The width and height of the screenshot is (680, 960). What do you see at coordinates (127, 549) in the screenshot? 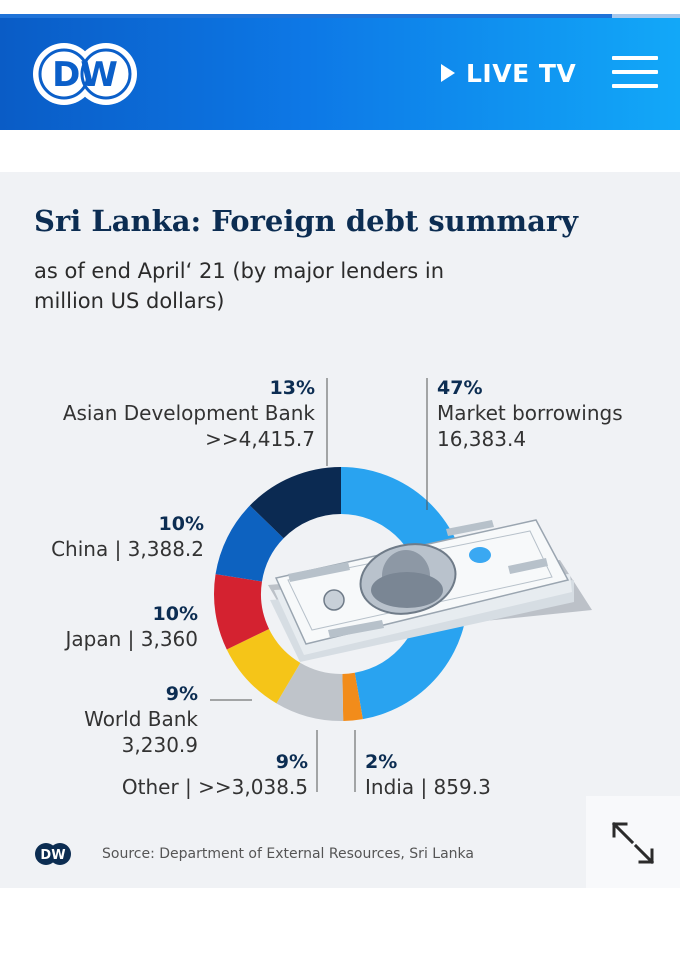
I see `label-china-value: China | 3,388.2` at bounding box center [127, 549].